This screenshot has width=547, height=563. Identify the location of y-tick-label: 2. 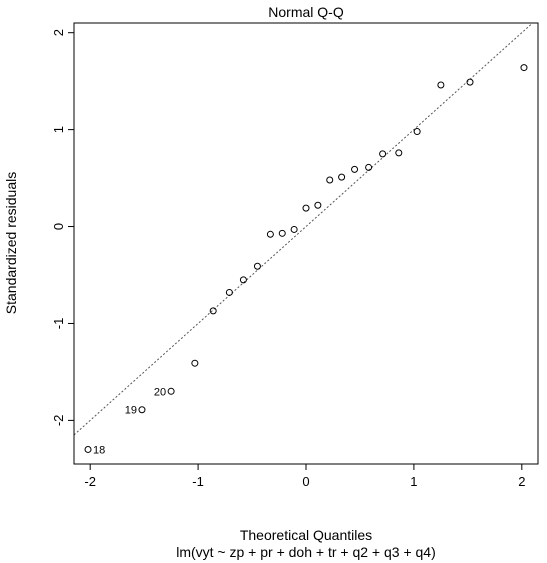
(58, 32).